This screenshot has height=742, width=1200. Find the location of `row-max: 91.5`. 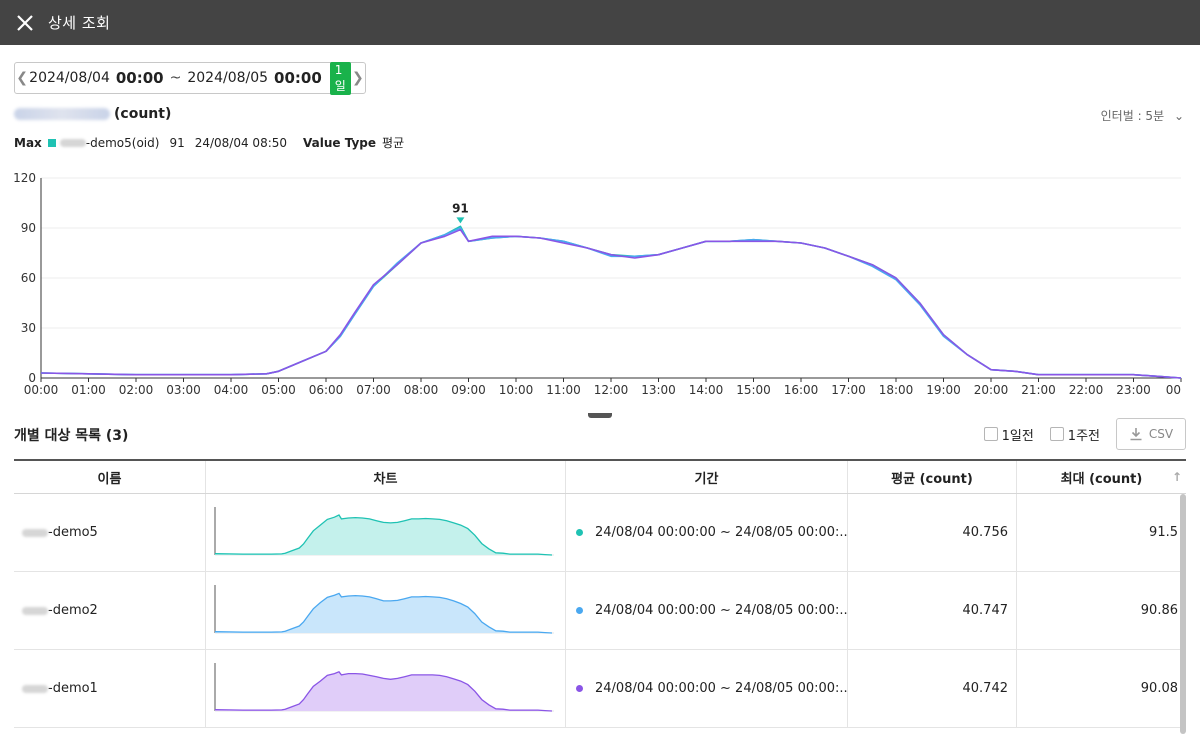

row-max: 91.5 is located at coordinates (1163, 532).